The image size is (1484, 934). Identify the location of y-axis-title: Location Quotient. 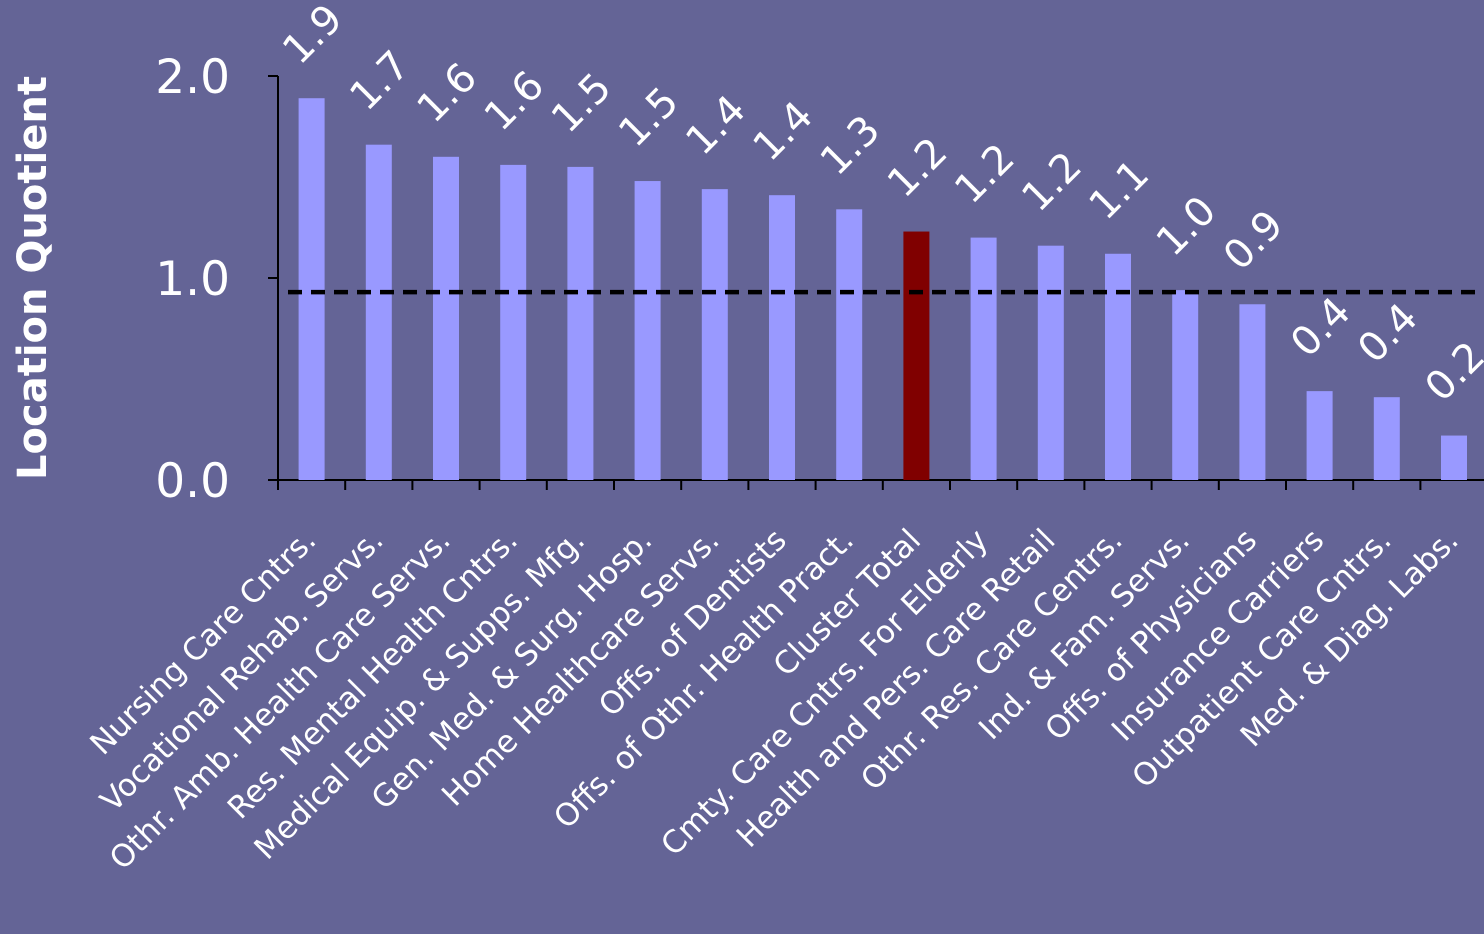
(33, 278).